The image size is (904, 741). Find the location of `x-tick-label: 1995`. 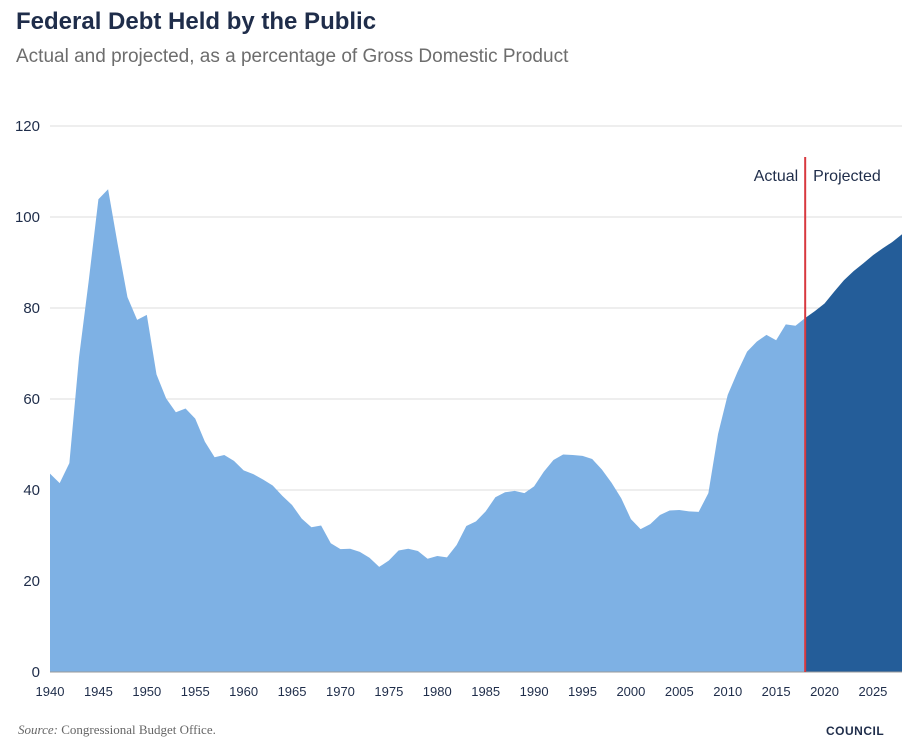

x-tick-label: 1995 is located at coordinates (582, 691).